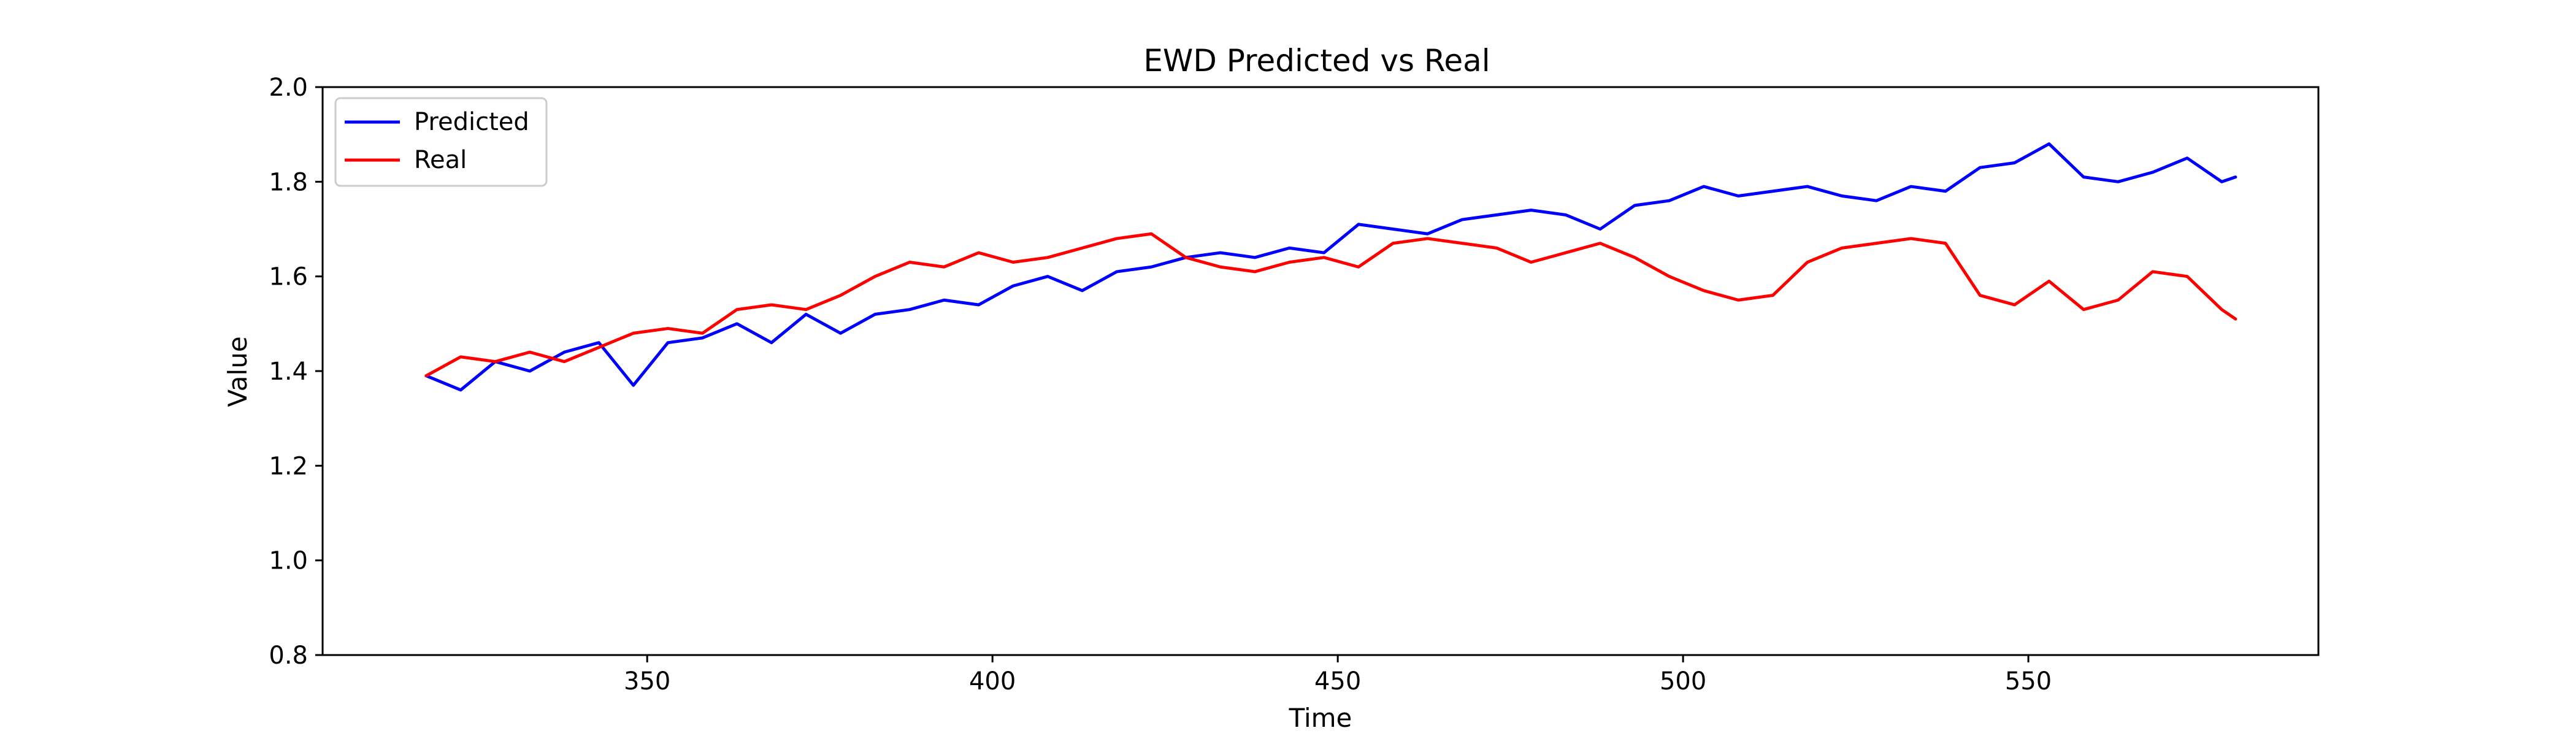 This screenshot has height=736, width=2576. I want to click on y-axis-label: Value, so click(238, 371).